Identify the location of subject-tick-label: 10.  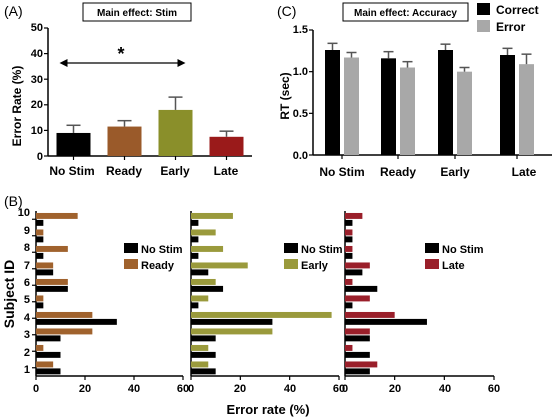
(24, 213).